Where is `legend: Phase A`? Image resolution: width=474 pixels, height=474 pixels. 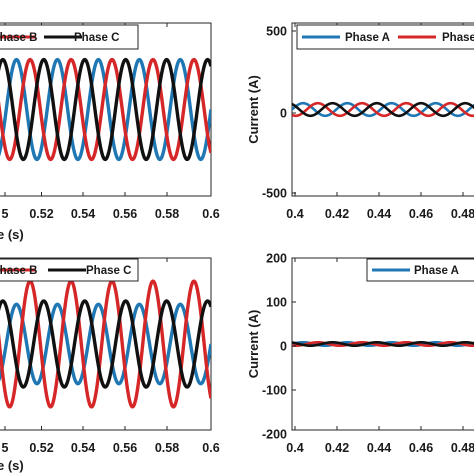 legend: Phase A is located at coordinates (420, 270).